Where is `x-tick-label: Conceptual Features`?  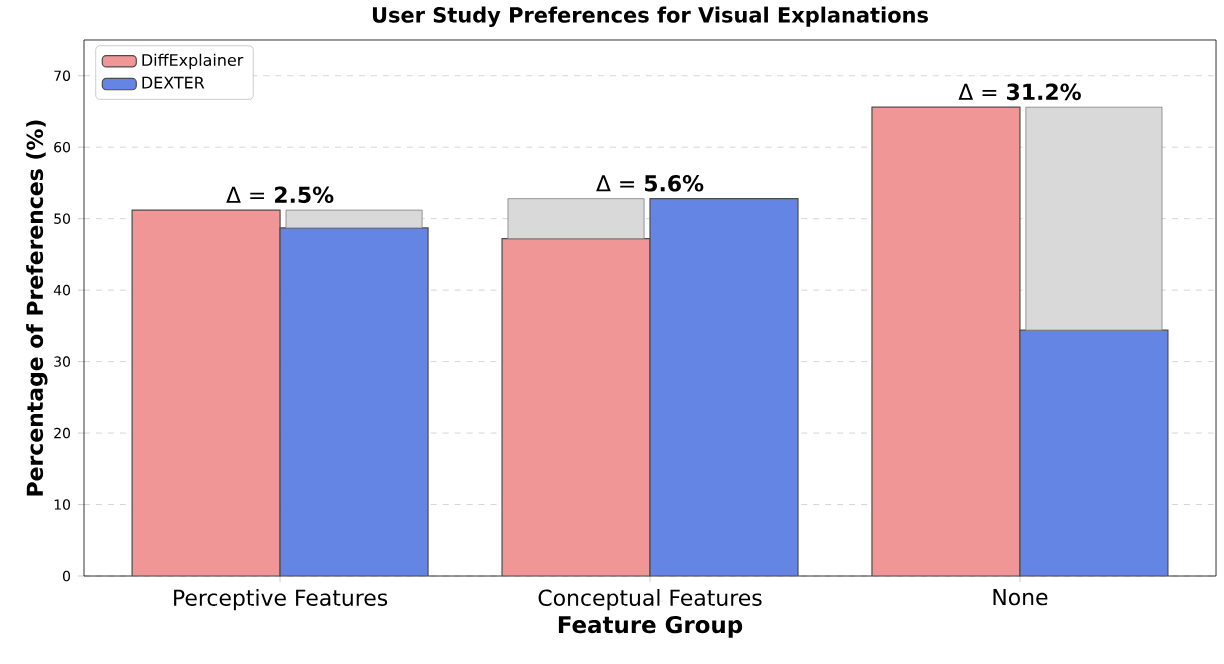 x-tick-label: Conceptual Features is located at coordinates (650, 600).